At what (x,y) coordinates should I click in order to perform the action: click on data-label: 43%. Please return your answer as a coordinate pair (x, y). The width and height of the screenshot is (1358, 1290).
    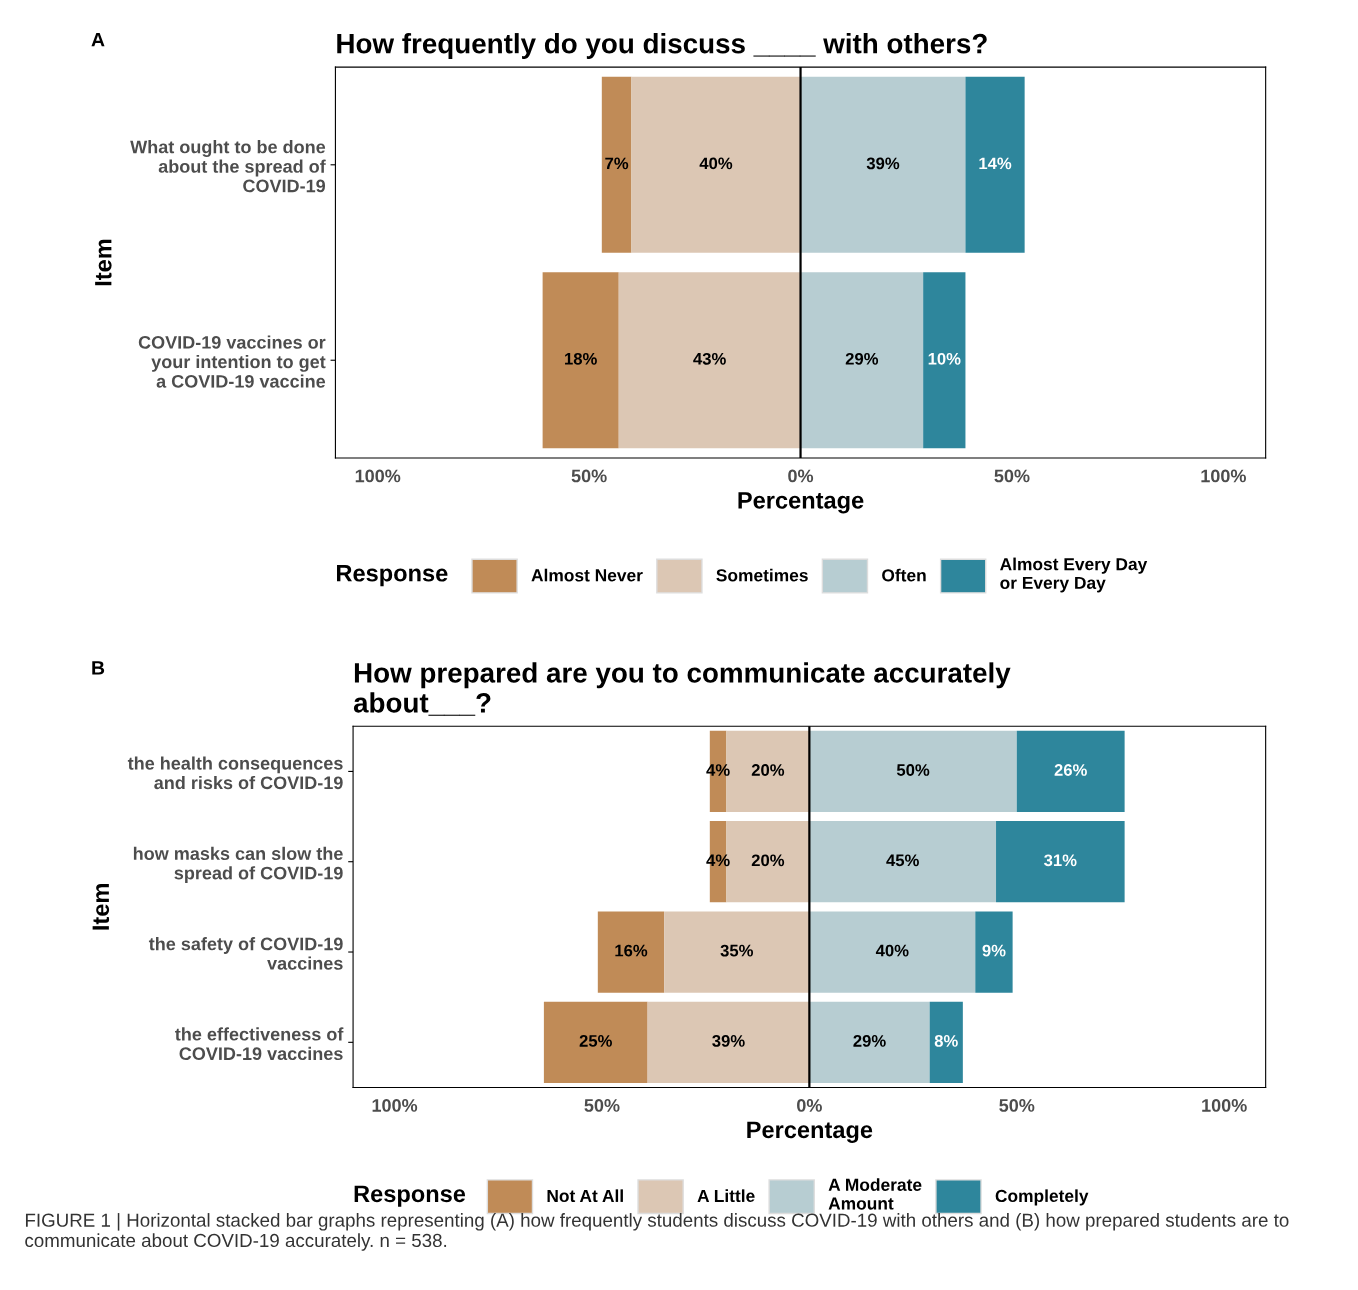
    Looking at the image, I should click on (709, 358).